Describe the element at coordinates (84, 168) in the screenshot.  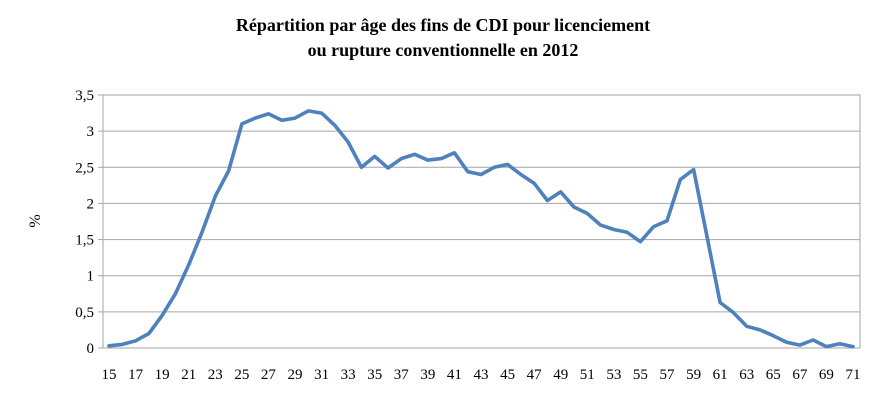
I see `y-tick-label: 2,5` at that location.